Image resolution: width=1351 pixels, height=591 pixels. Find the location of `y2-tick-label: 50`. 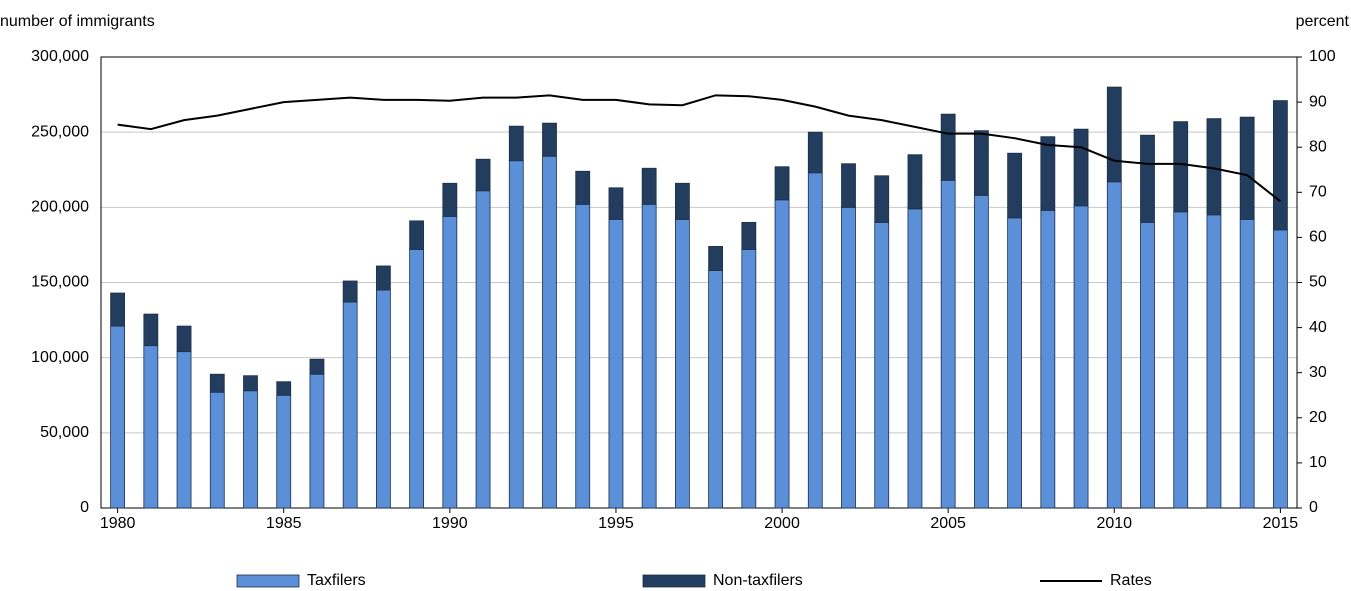

y2-tick-label: 50 is located at coordinates (1318, 282).